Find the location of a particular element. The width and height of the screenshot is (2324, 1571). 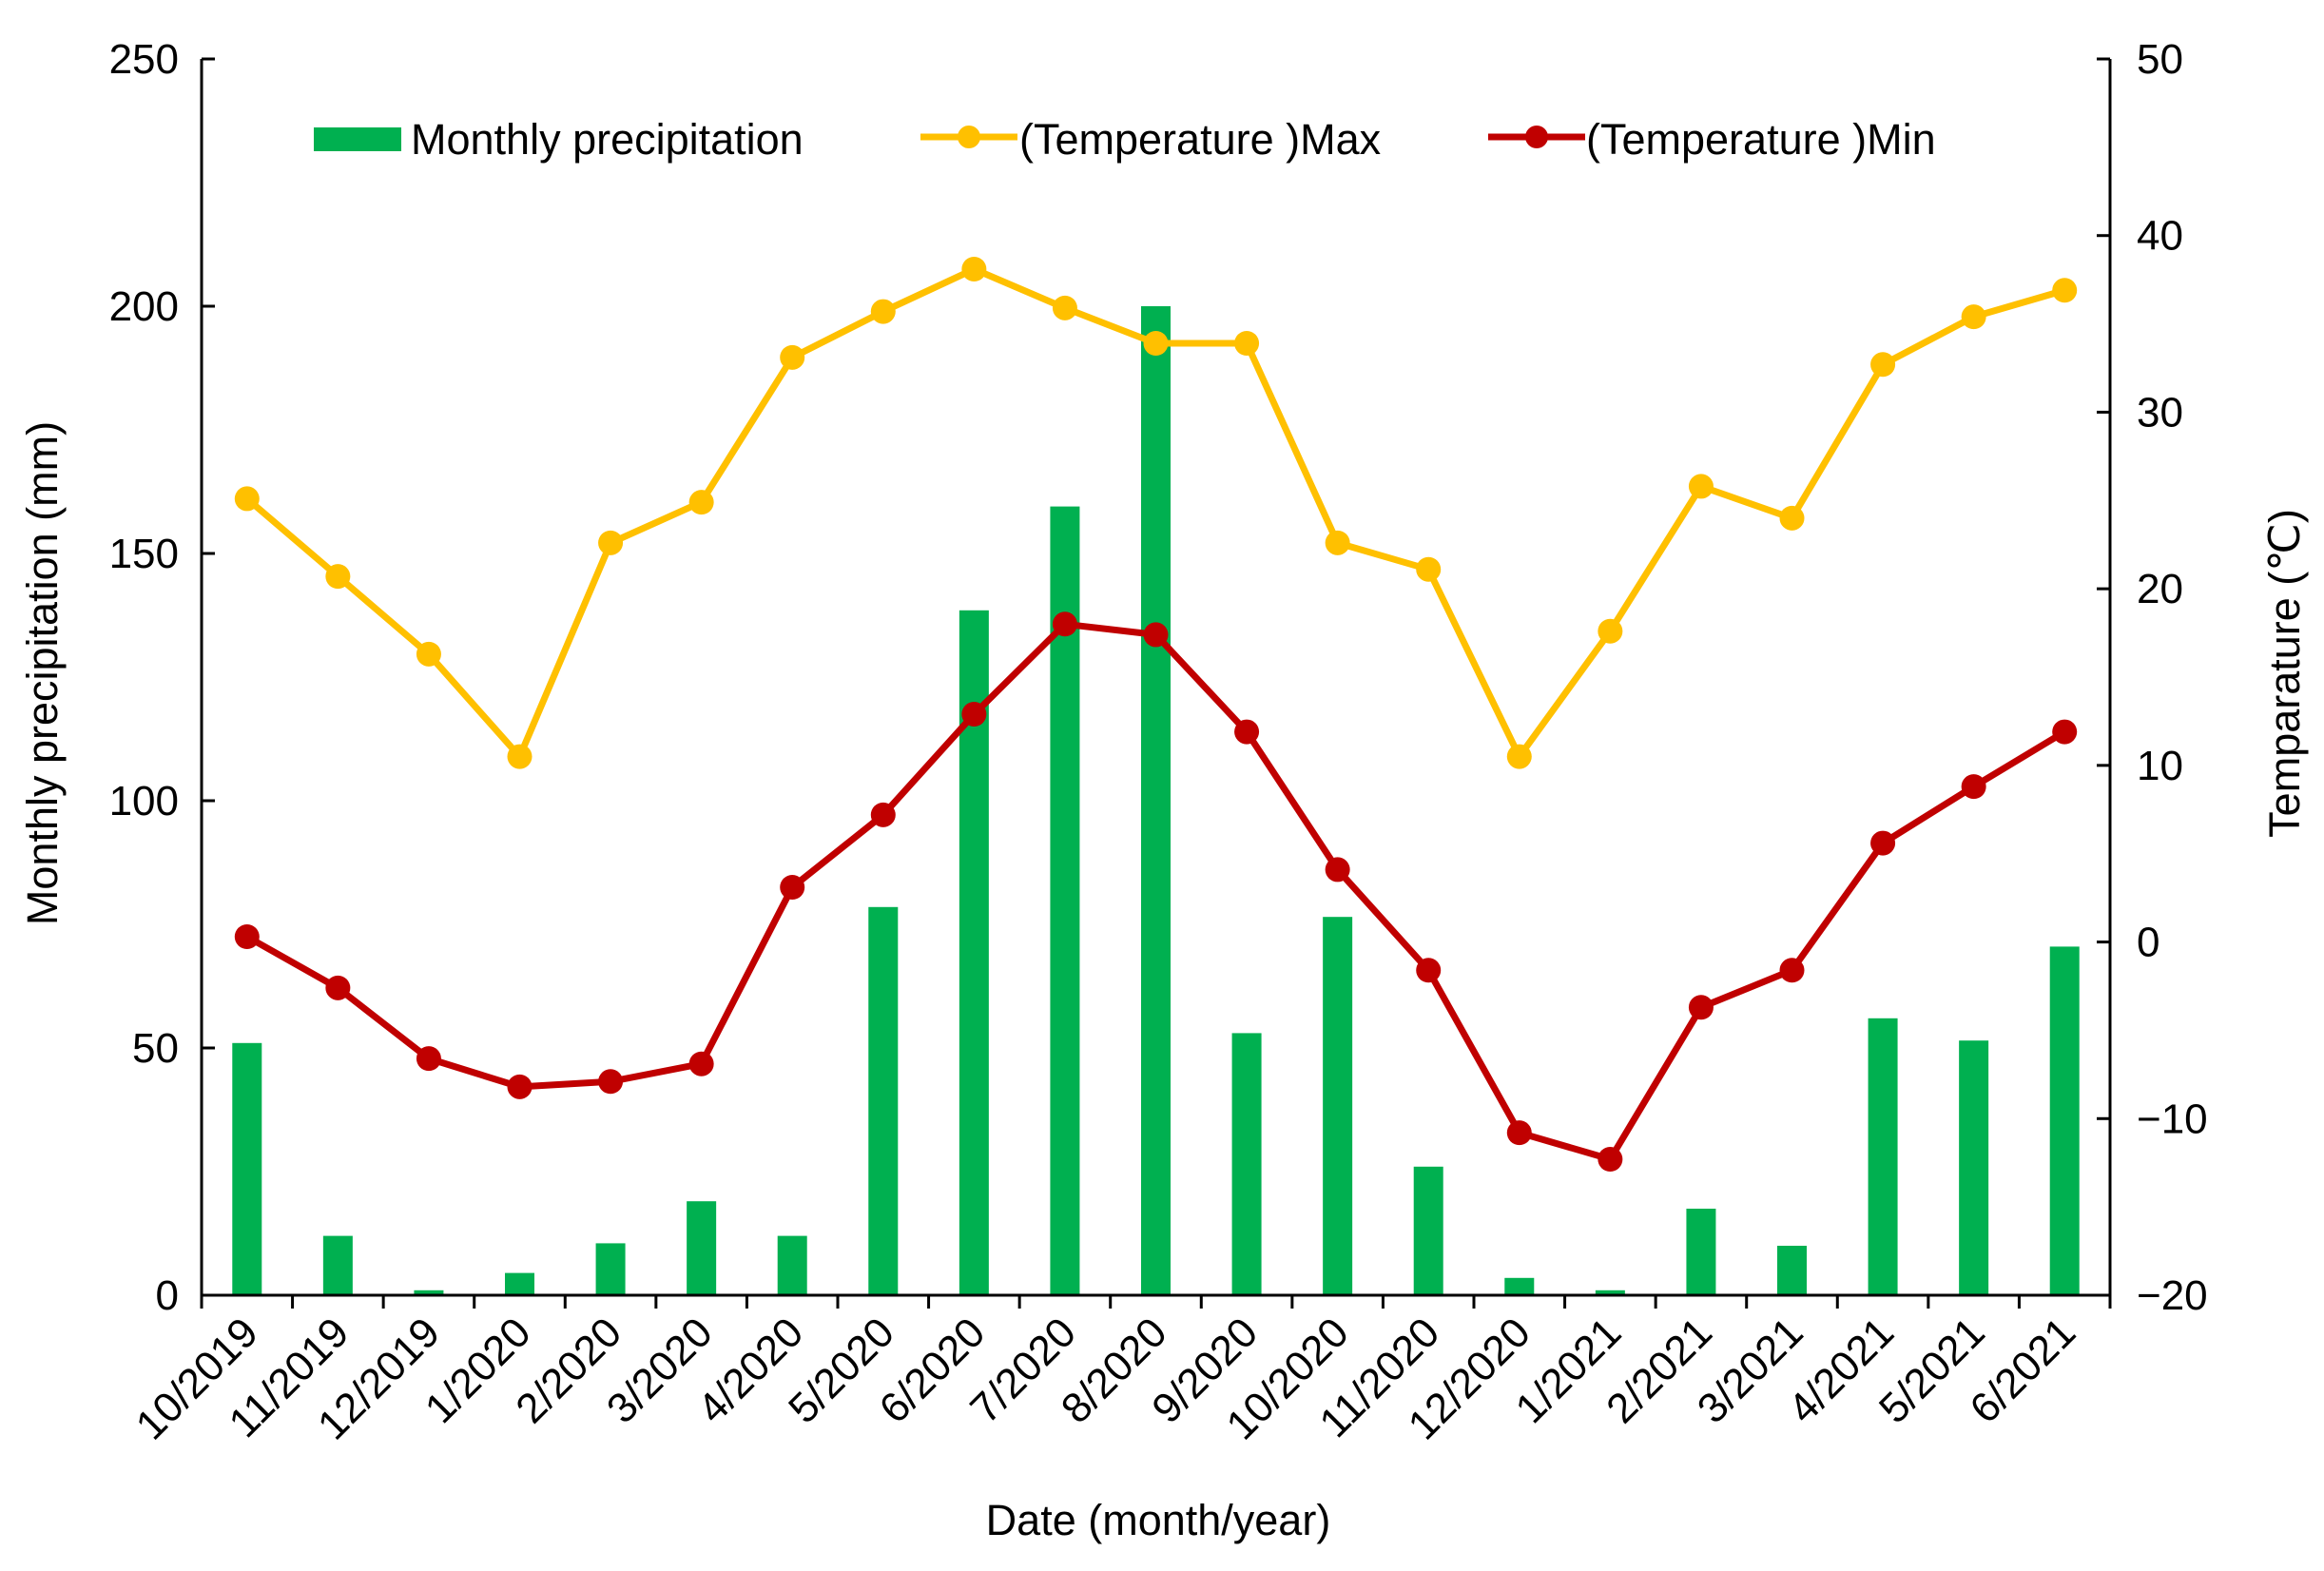

right-tick-label: −10 is located at coordinates (2172, 1119).